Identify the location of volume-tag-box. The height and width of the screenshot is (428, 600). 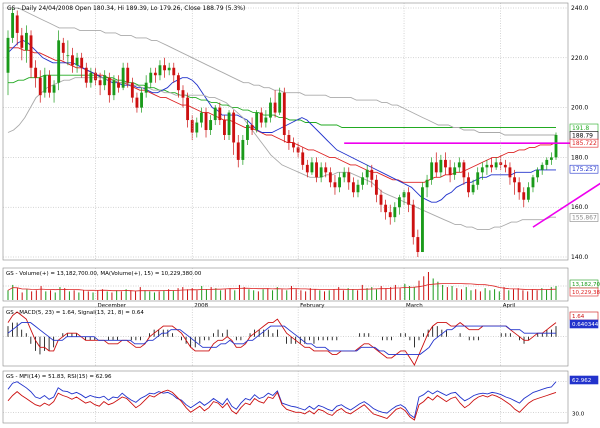
(584, 292).